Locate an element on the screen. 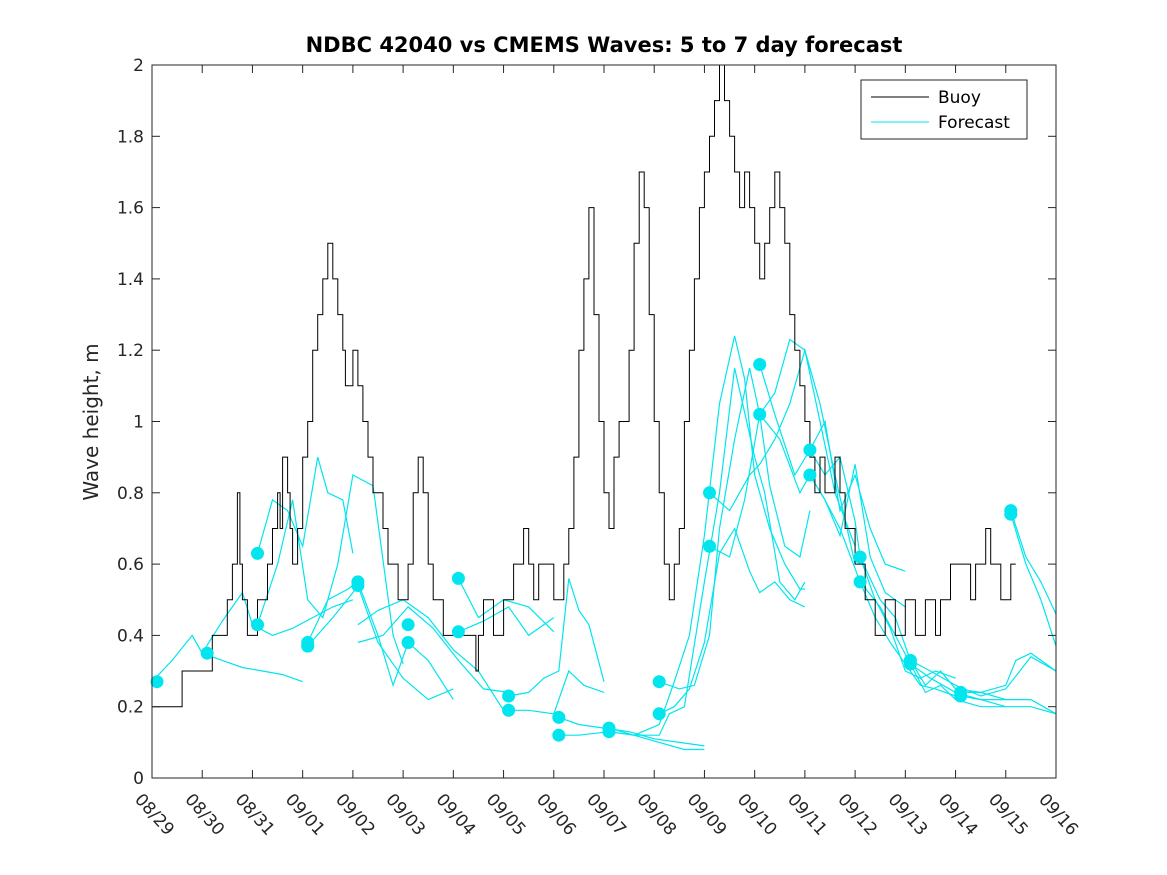  legend-box is located at coordinates (944, 109).